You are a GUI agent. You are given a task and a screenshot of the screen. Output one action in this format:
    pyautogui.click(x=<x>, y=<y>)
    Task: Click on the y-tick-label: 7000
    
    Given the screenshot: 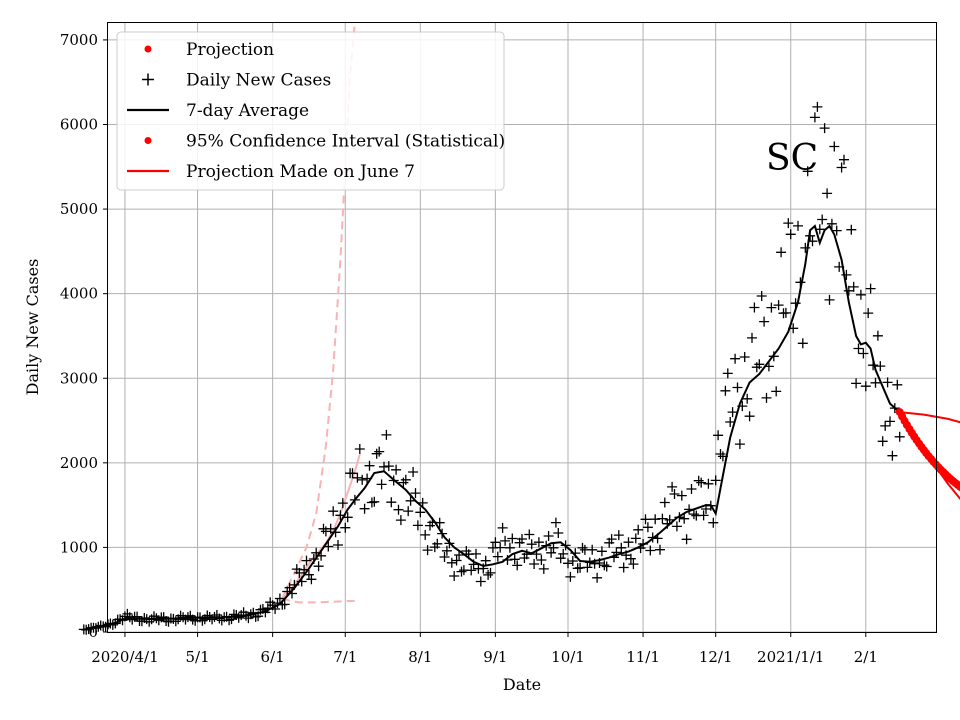 What is the action you would take?
    pyautogui.click(x=79, y=40)
    